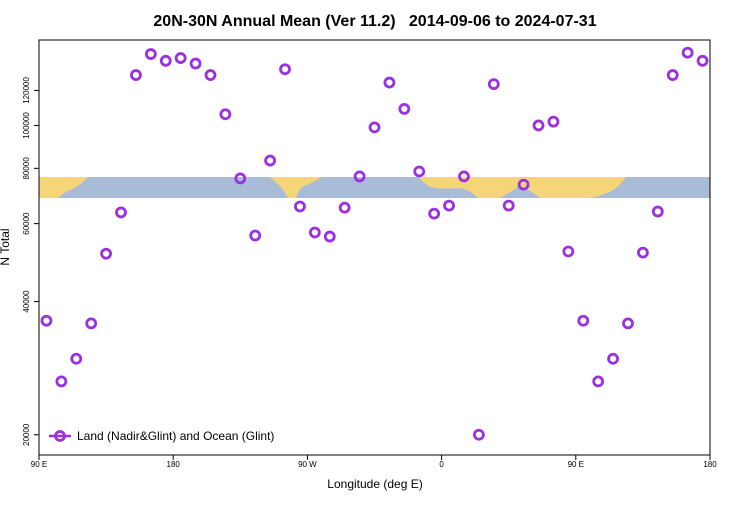  Describe the element at coordinates (441, 464) in the screenshot. I see `x-tick-label: 0` at that location.